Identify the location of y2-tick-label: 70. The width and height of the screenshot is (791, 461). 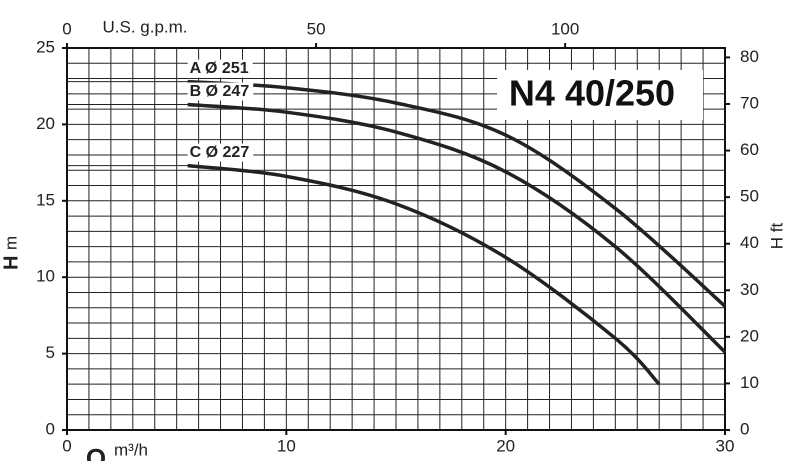
(749, 102).